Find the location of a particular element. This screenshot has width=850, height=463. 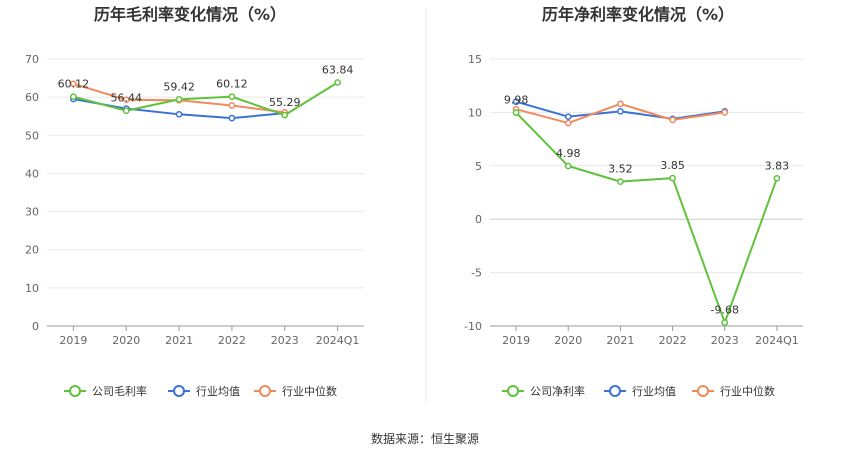

chart1-y-tick-label: 40 is located at coordinates (32, 173).